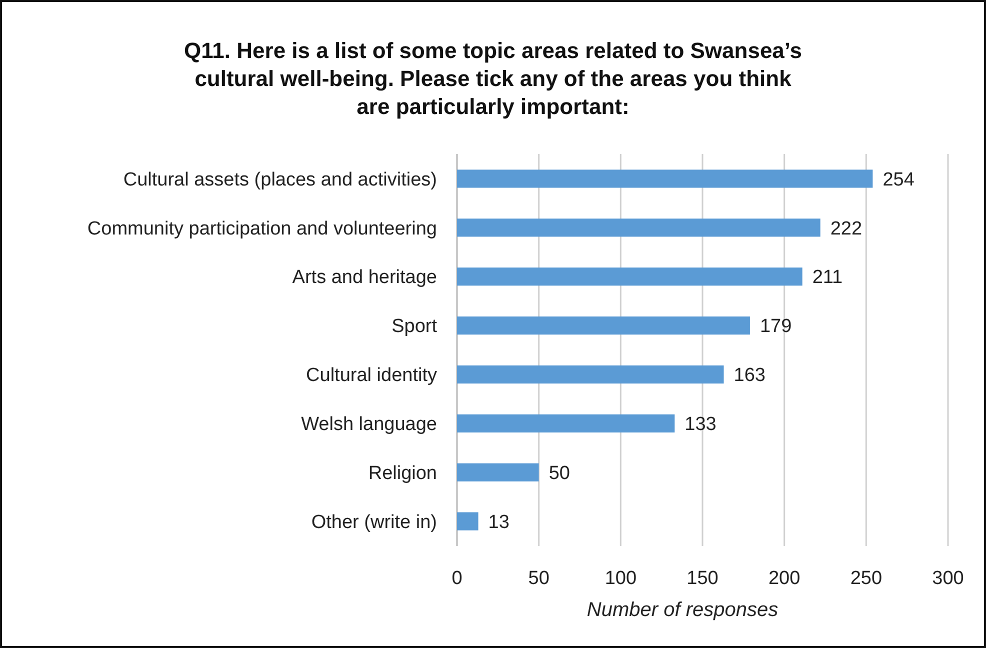  I want to click on y-tick-label: Other (write in), so click(374, 522).